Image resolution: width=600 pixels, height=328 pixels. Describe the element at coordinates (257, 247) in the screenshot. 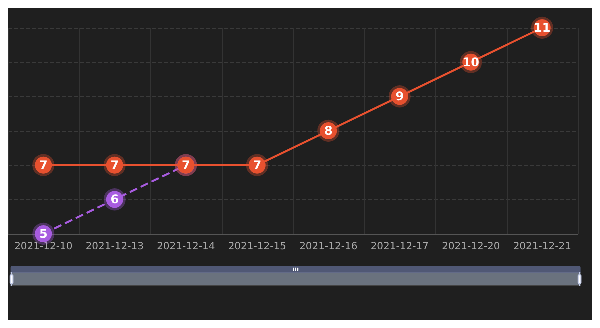

I see `x-tick-label: 2021-12-15` at that location.